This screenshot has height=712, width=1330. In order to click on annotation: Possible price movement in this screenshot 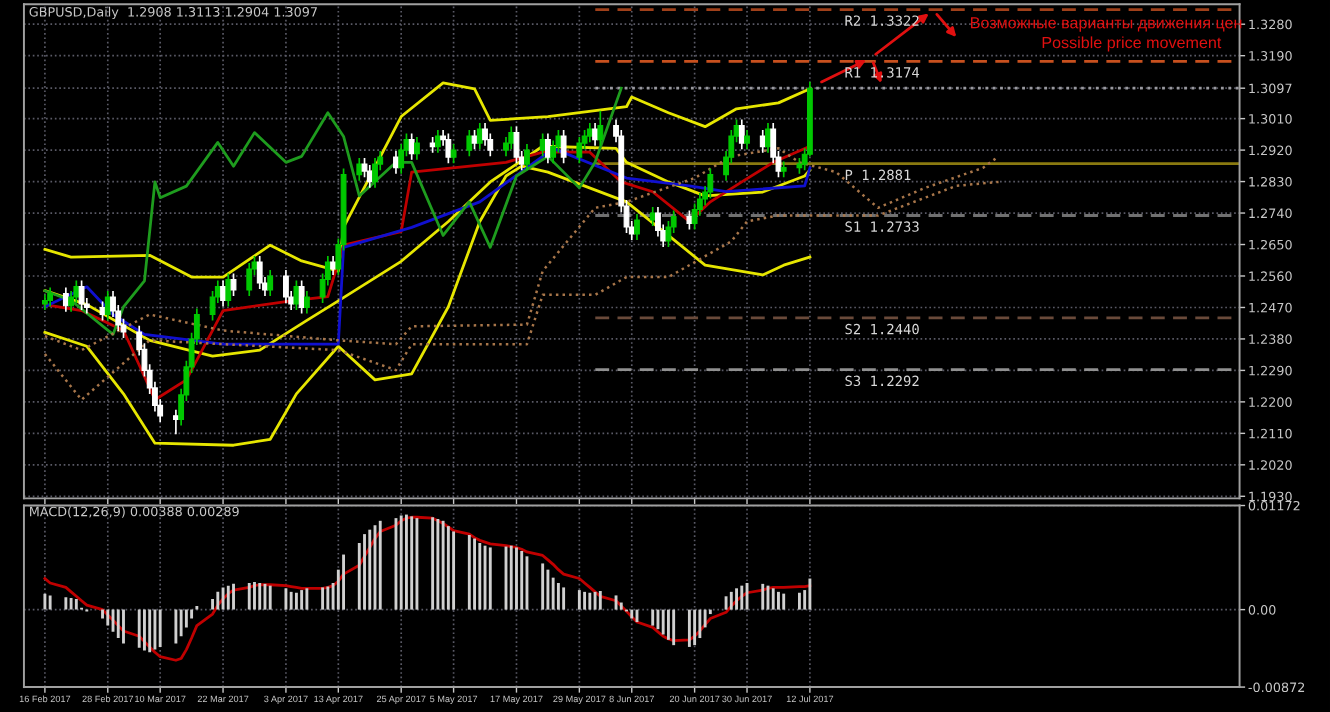, I will do `click(1132, 44)`.